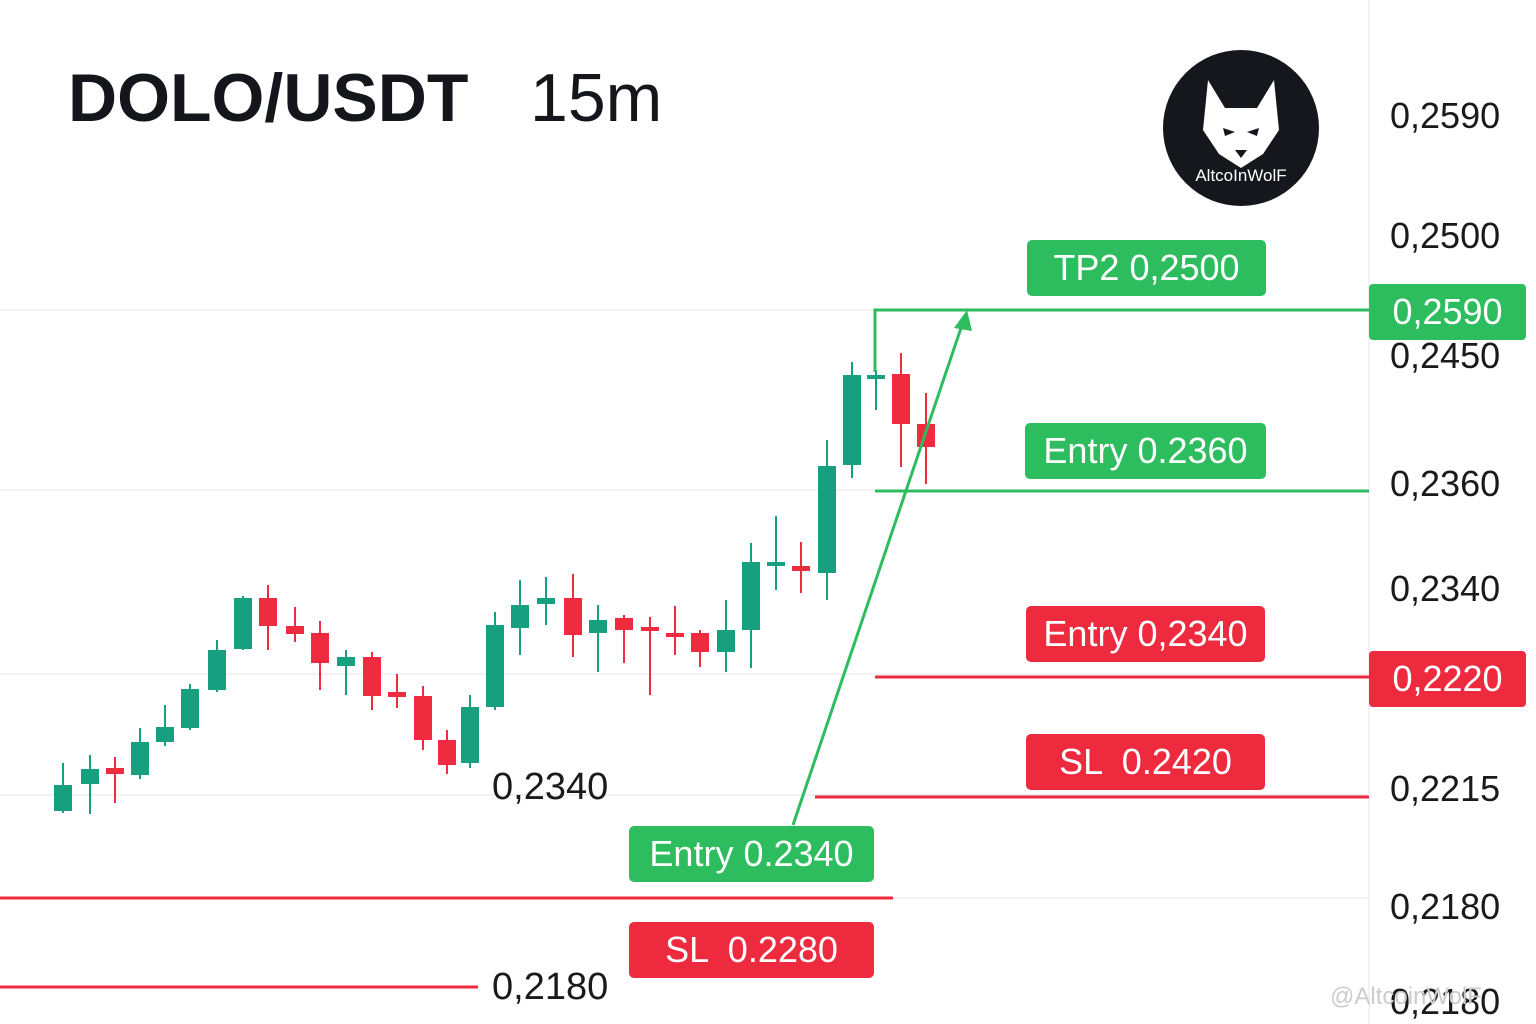 The image size is (1536, 1024). Describe the element at coordinates (1445, 235) in the screenshot. I see `axis-label: 0,2500` at that location.